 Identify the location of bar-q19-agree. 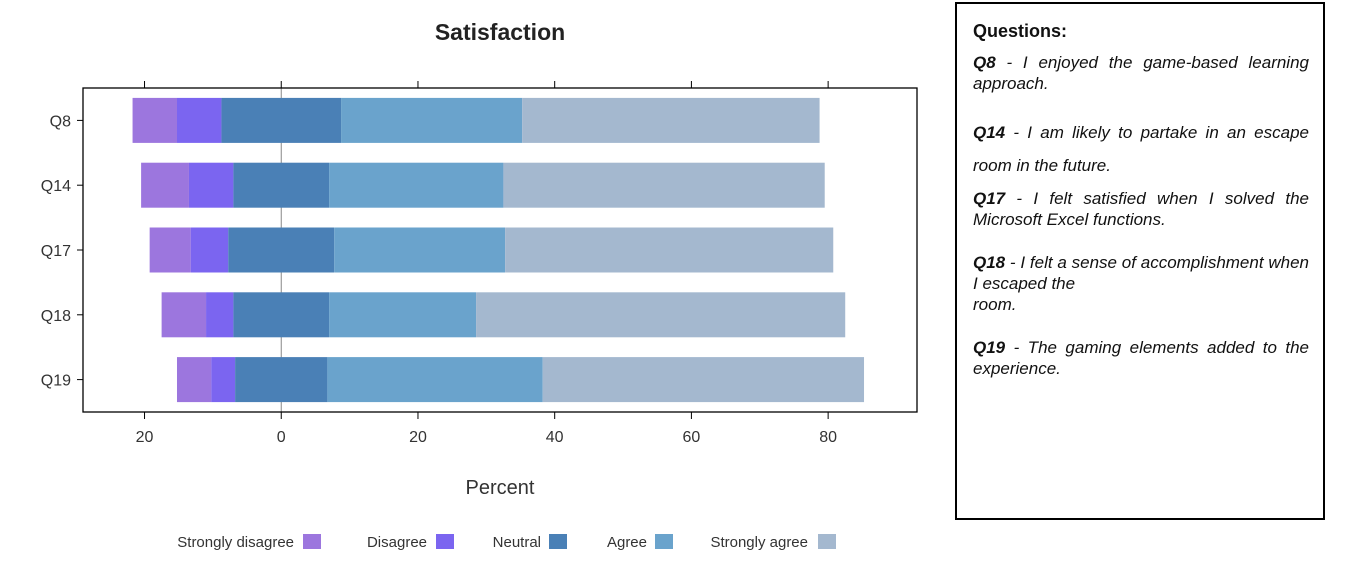
(435, 380).